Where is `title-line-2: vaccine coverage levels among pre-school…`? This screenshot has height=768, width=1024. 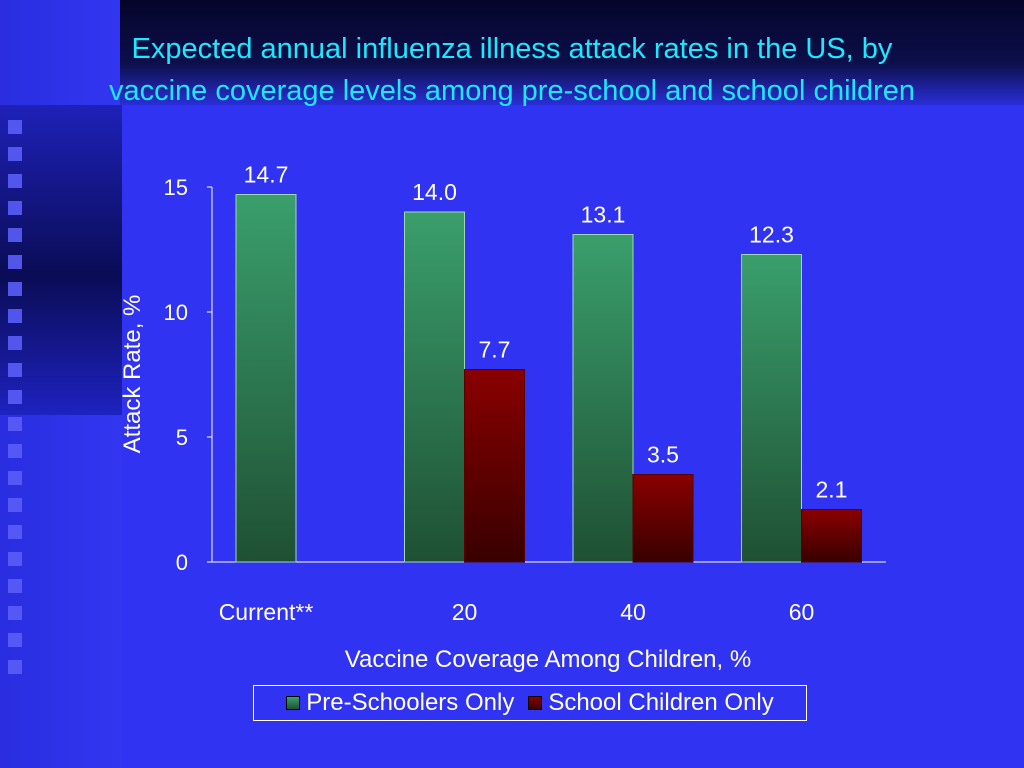 title-line-2: vaccine coverage levels among pre-school… is located at coordinates (511, 91).